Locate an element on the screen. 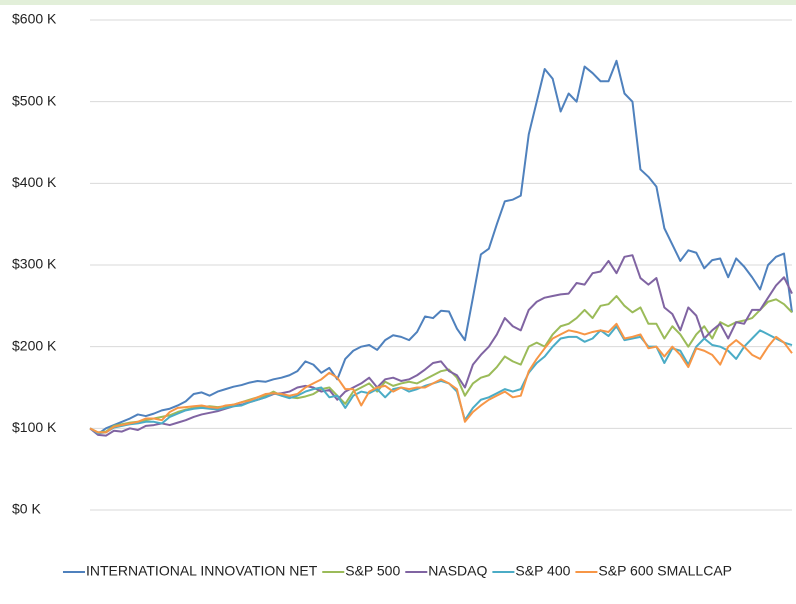  legend-label: S&P 400 is located at coordinates (542, 571).